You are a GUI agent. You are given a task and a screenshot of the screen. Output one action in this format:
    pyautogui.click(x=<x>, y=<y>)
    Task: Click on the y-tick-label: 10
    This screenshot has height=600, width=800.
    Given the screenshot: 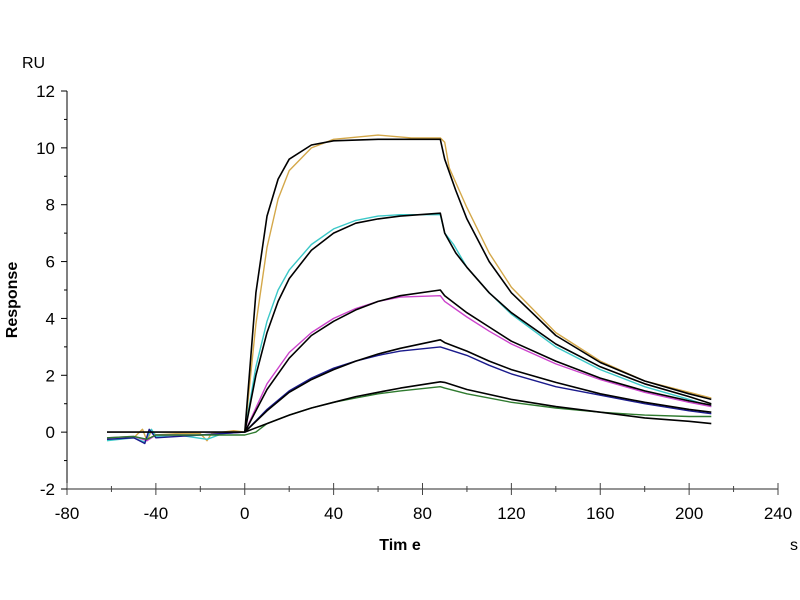 What is the action you would take?
    pyautogui.click(x=45, y=148)
    